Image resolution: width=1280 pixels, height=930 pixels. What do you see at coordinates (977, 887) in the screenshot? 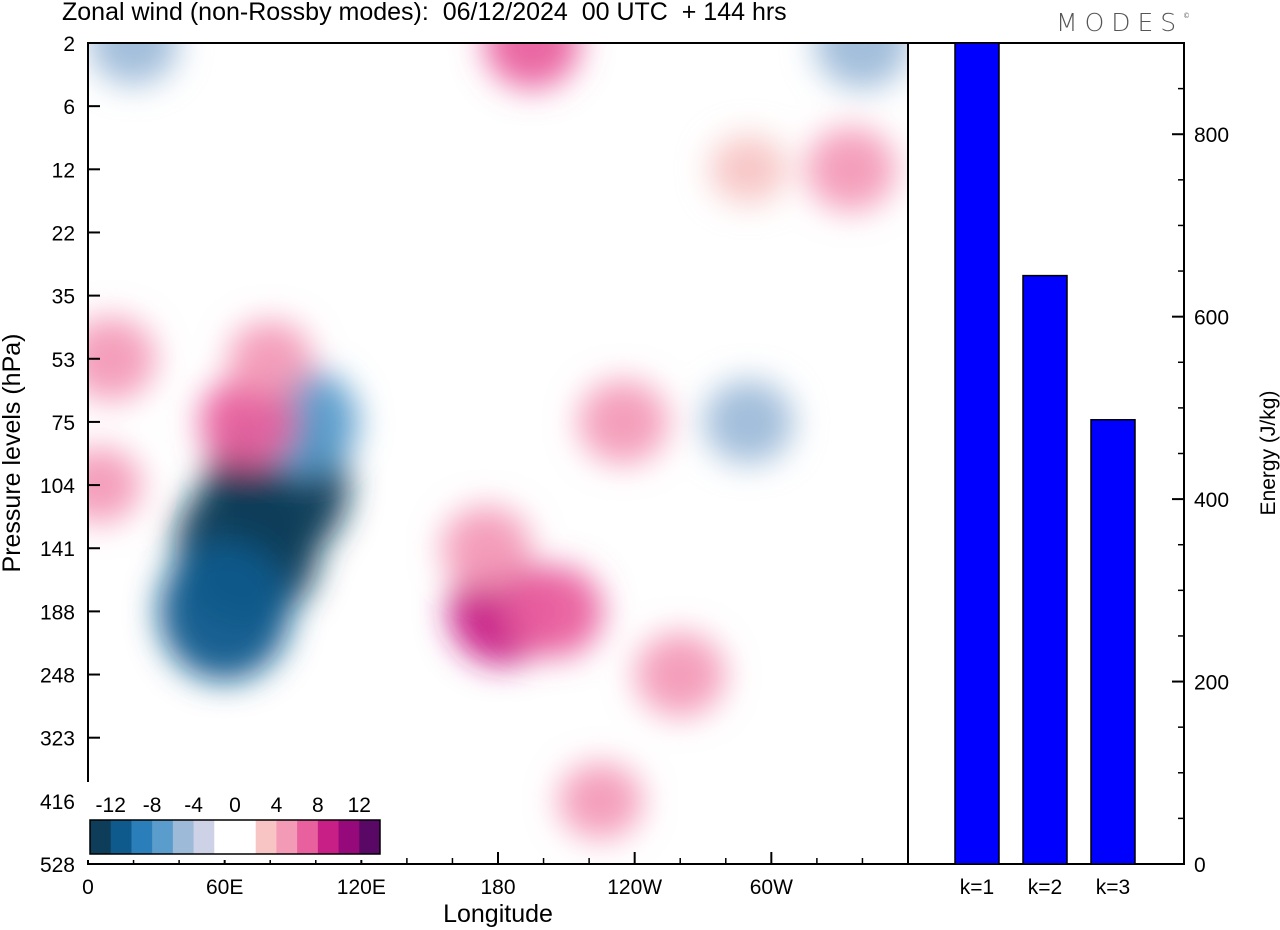
I see `bar-category-label: k=1` at bounding box center [977, 887].